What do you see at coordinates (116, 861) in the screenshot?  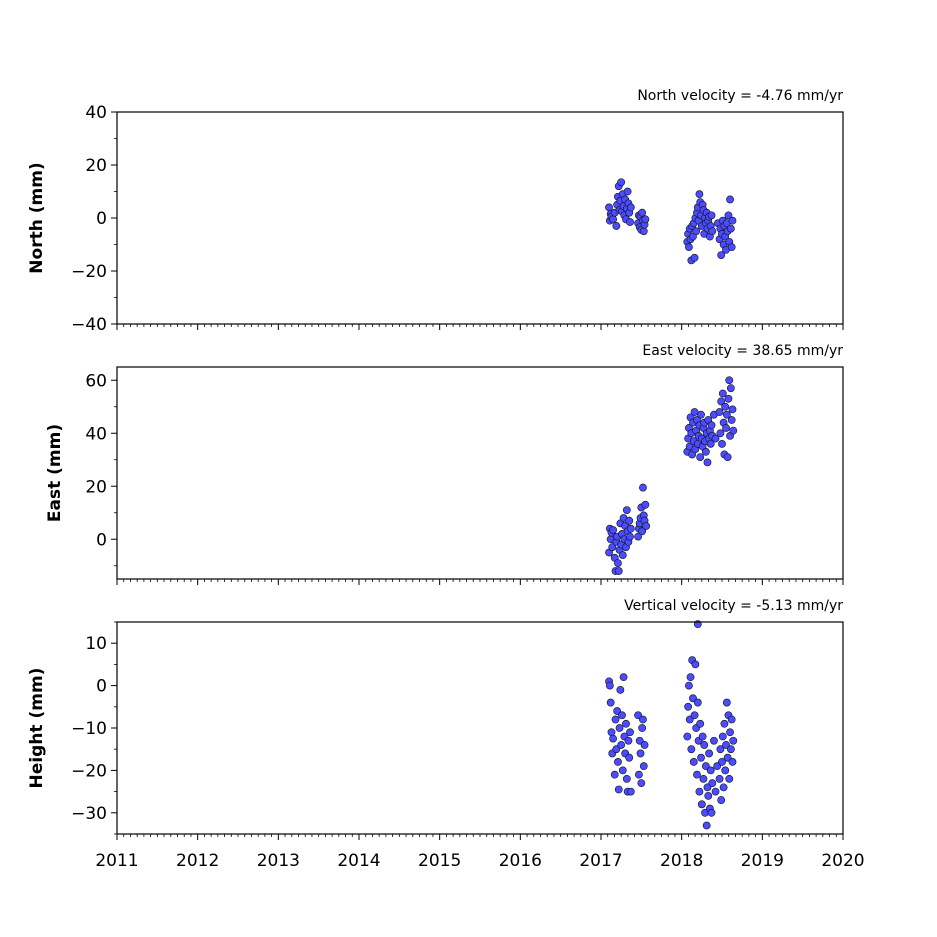 I see `x-tick-label: 2011` at bounding box center [116, 861].